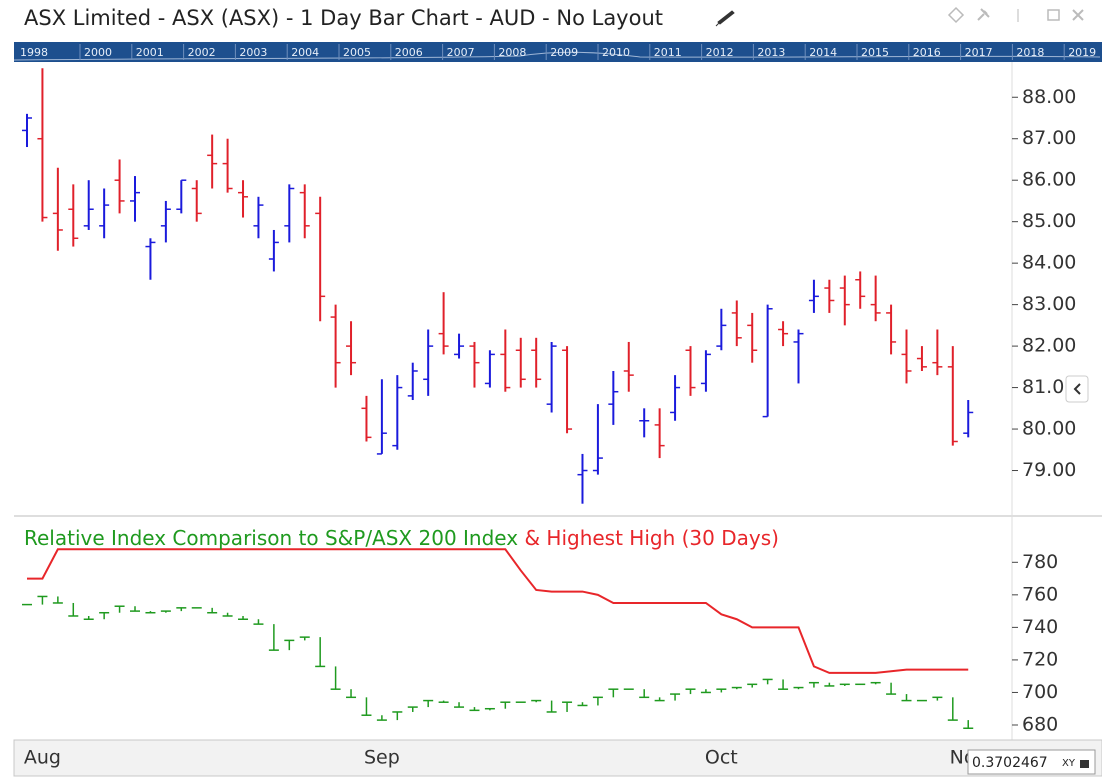 This screenshot has width=1102, height=784. What do you see at coordinates (1049, 304) in the screenshot?
I see `y-tick-label: 83.00` at bounding box center [1049, 304].